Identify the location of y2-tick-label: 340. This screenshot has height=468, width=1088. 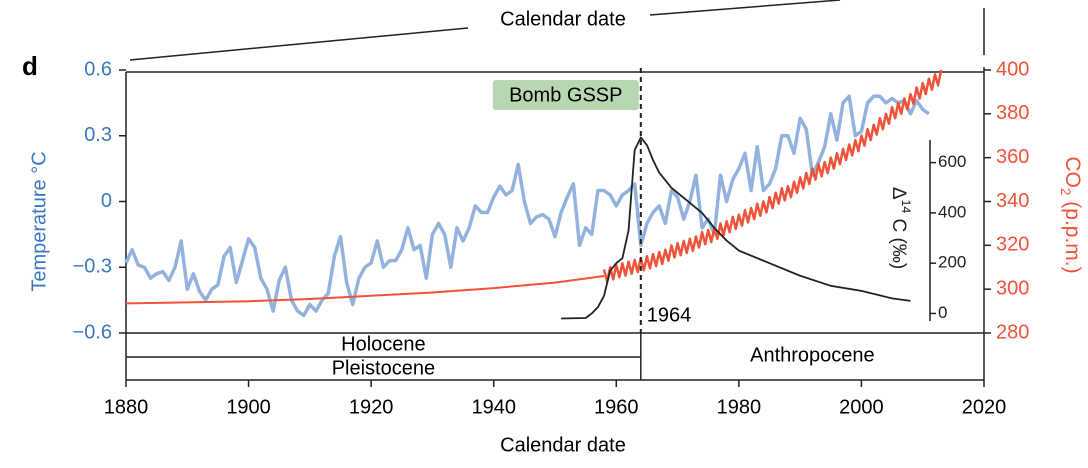
(1012, 201).